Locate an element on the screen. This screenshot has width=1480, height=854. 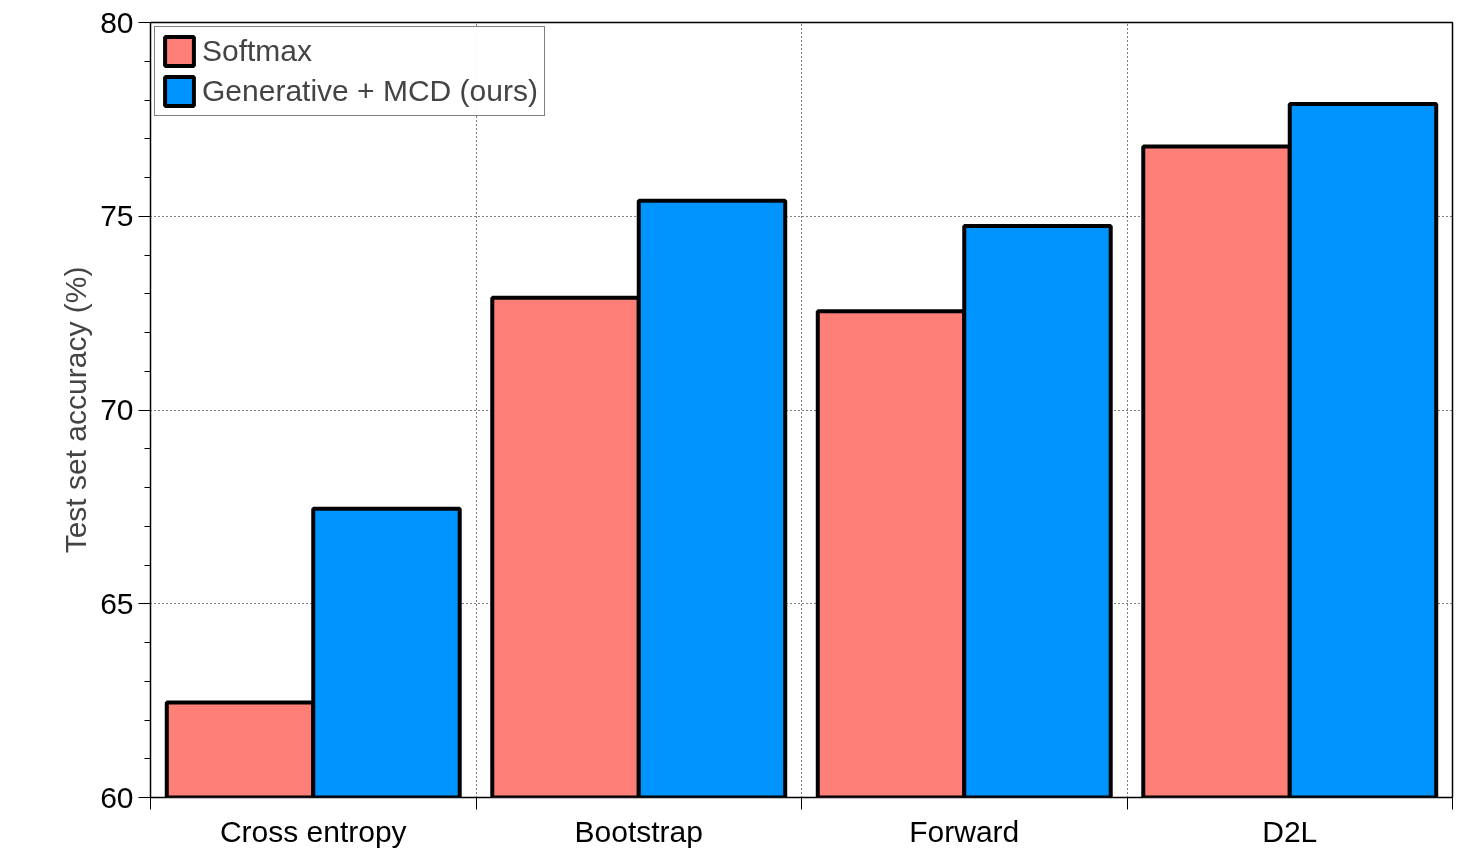
y-tick-label: 70 is located at coordinates (117, 409).